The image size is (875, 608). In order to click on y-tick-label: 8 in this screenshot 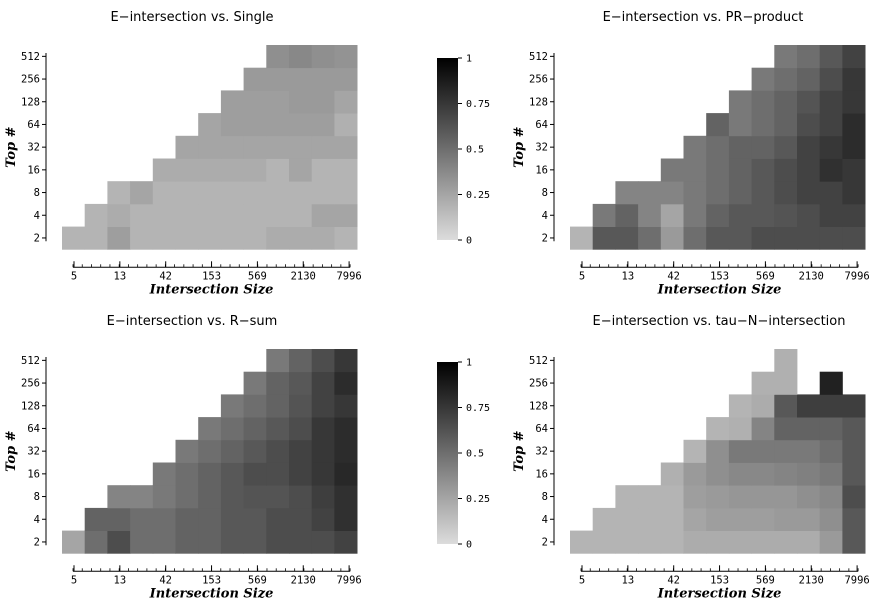, I will do `click(545, 193)`.